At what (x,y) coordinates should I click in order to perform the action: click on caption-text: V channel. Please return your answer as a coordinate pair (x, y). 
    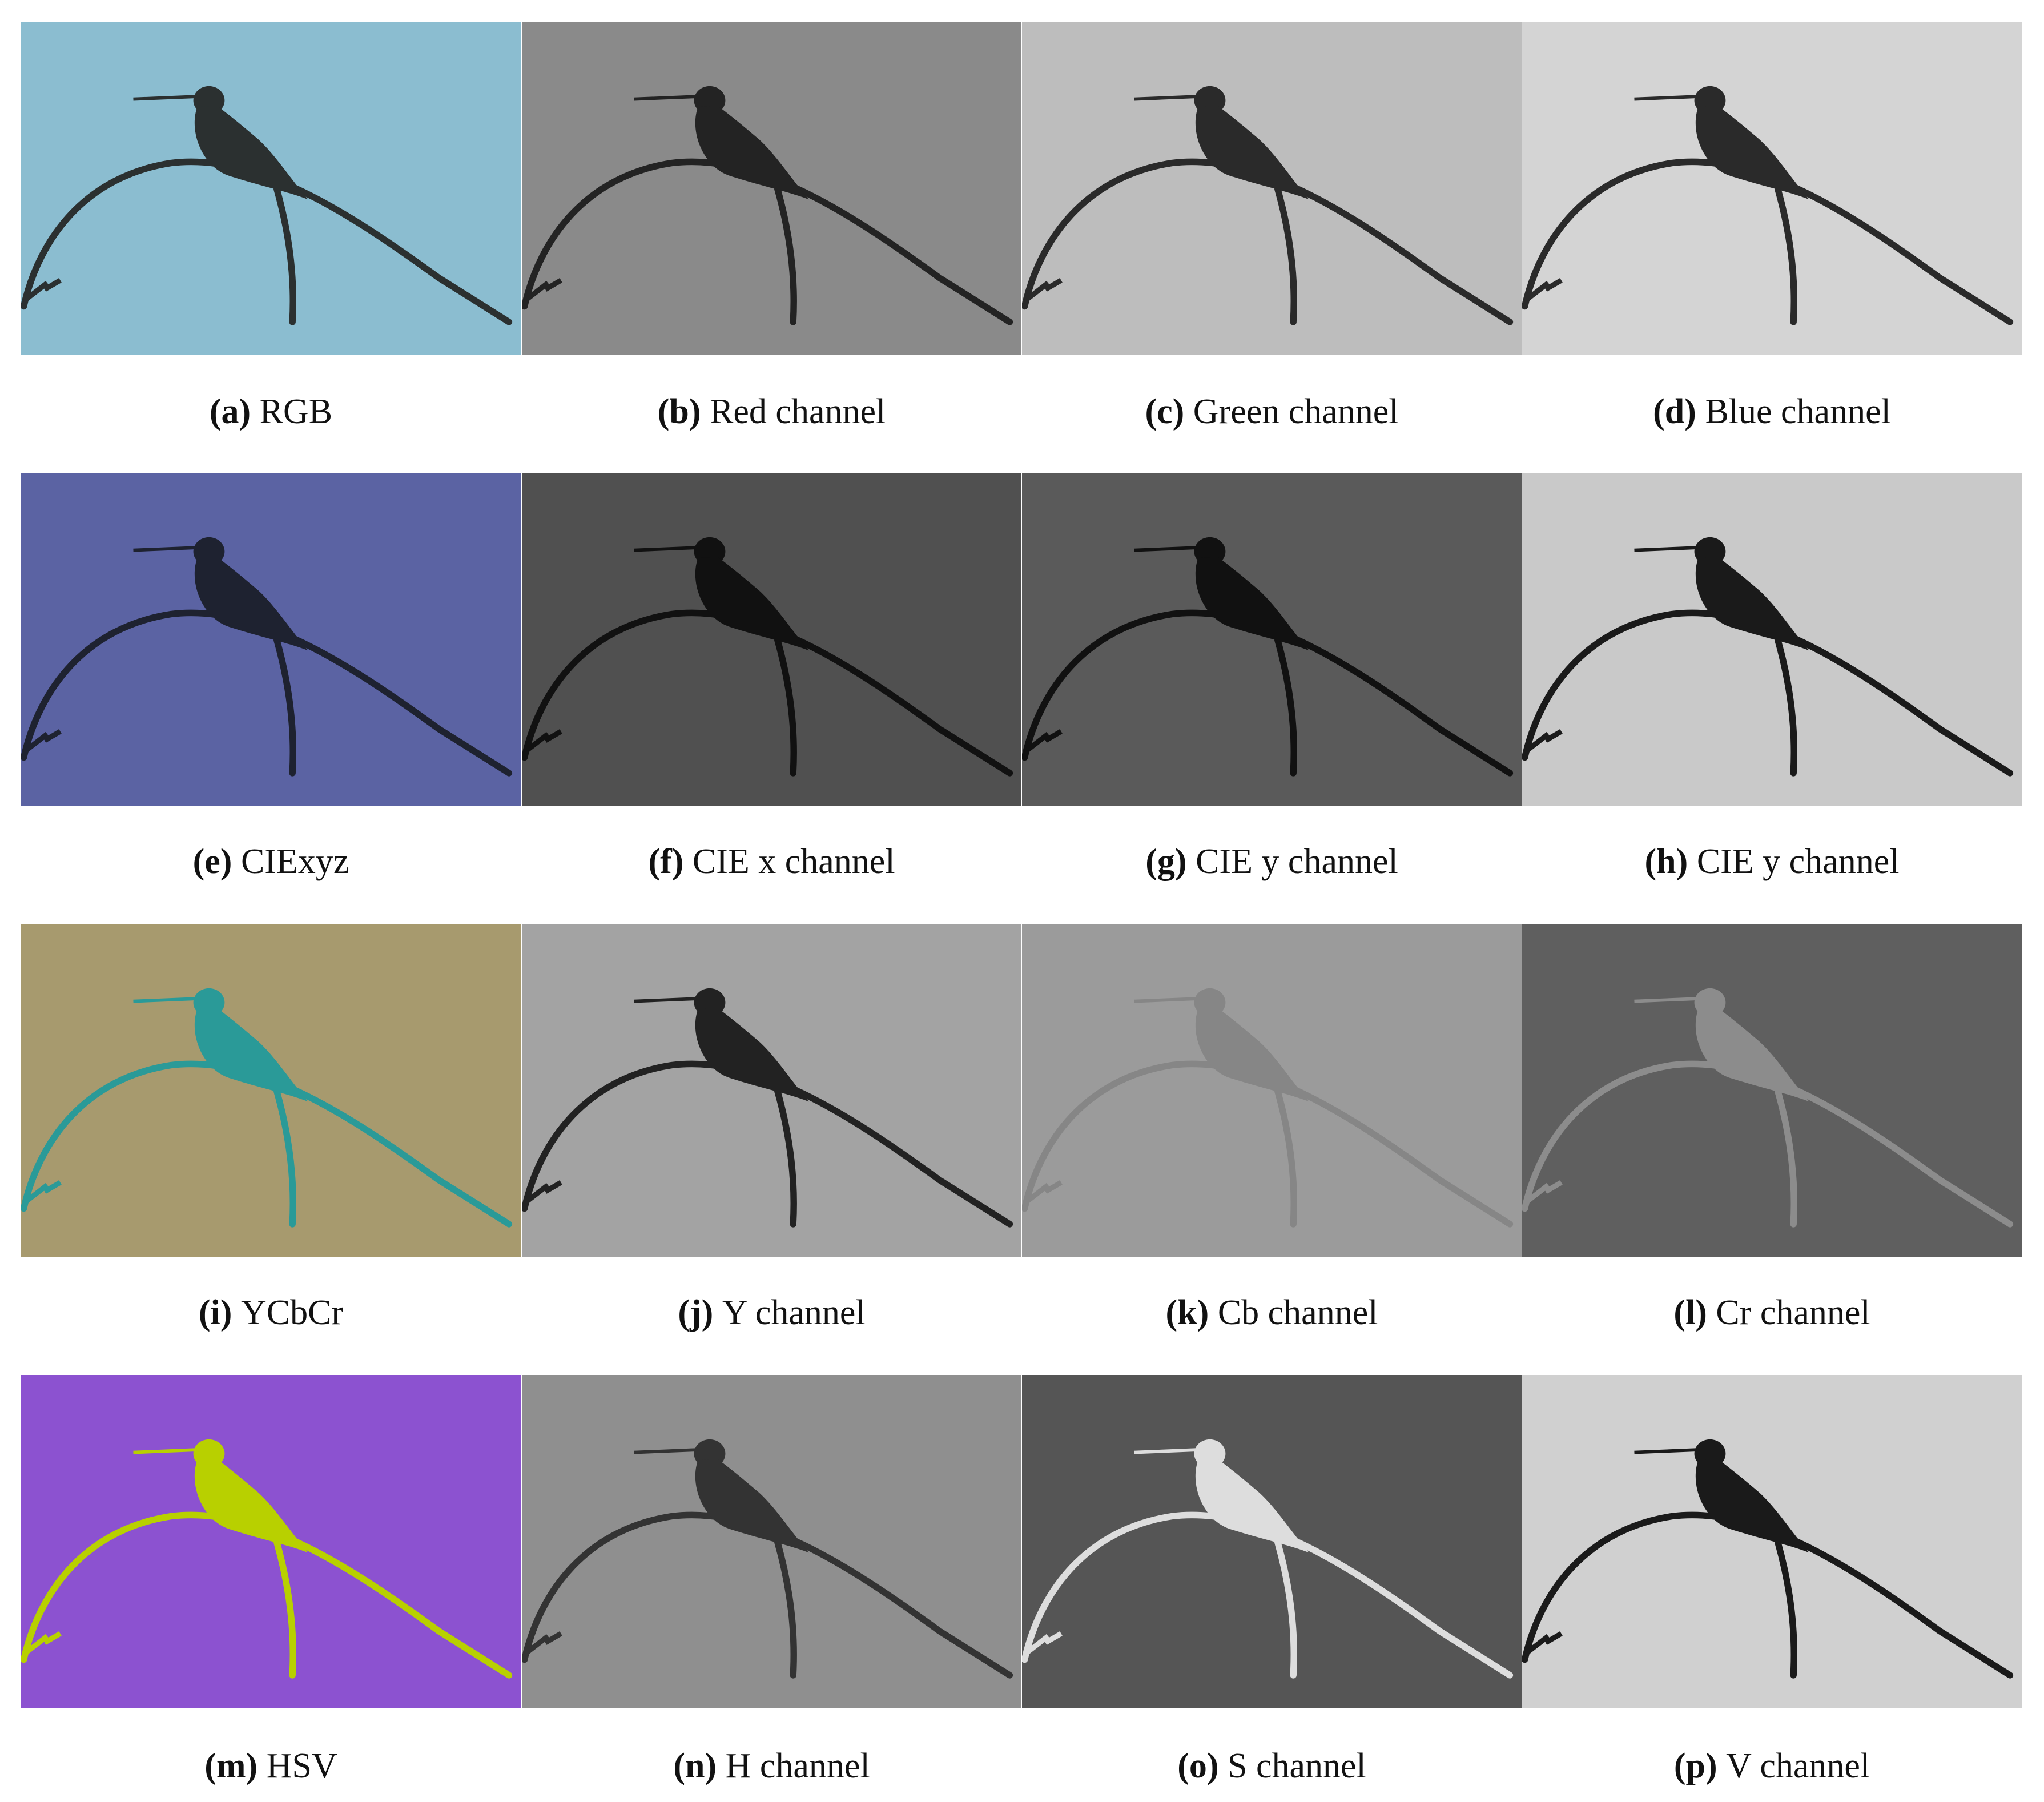
    Looking at the image, I should click on (1798, 1766).